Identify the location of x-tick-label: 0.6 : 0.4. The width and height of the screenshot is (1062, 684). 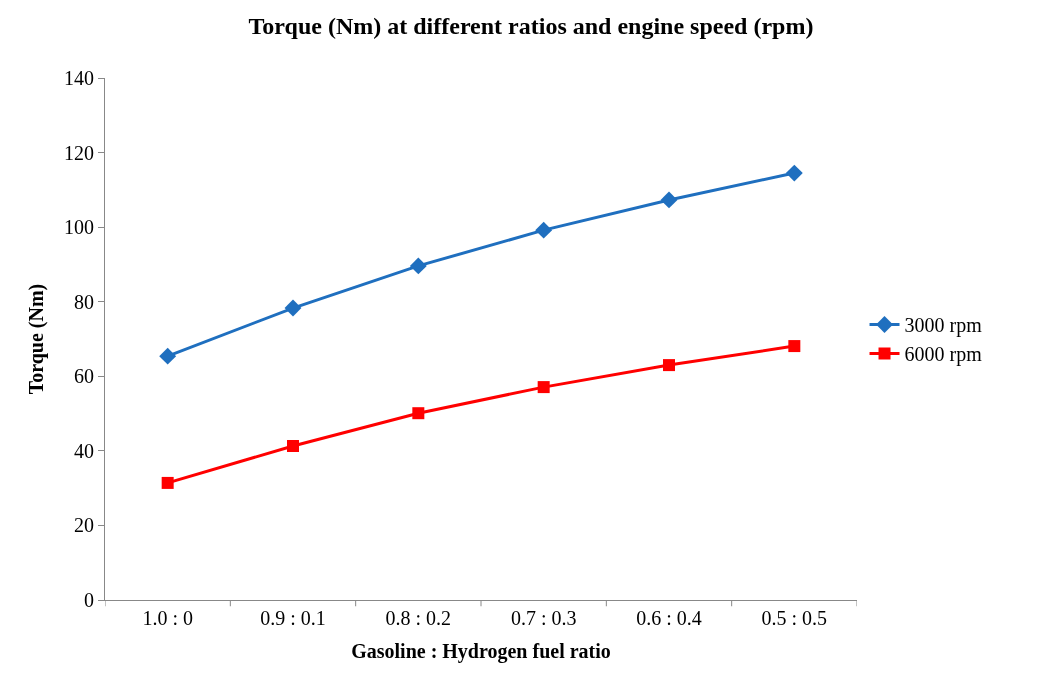
(669, 618).